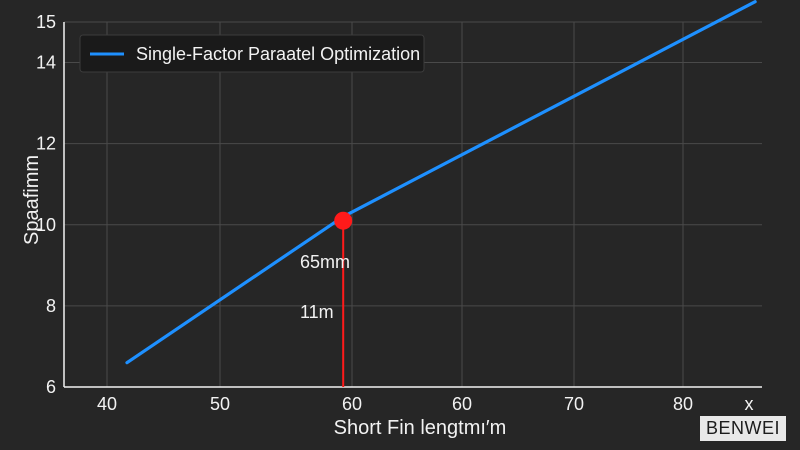 This screenshot has height=450, width=800. What do you see at coordinates (107, 404) in the screenshot?
I see `x-tick-label: 40` at bounding box center [107, 404].